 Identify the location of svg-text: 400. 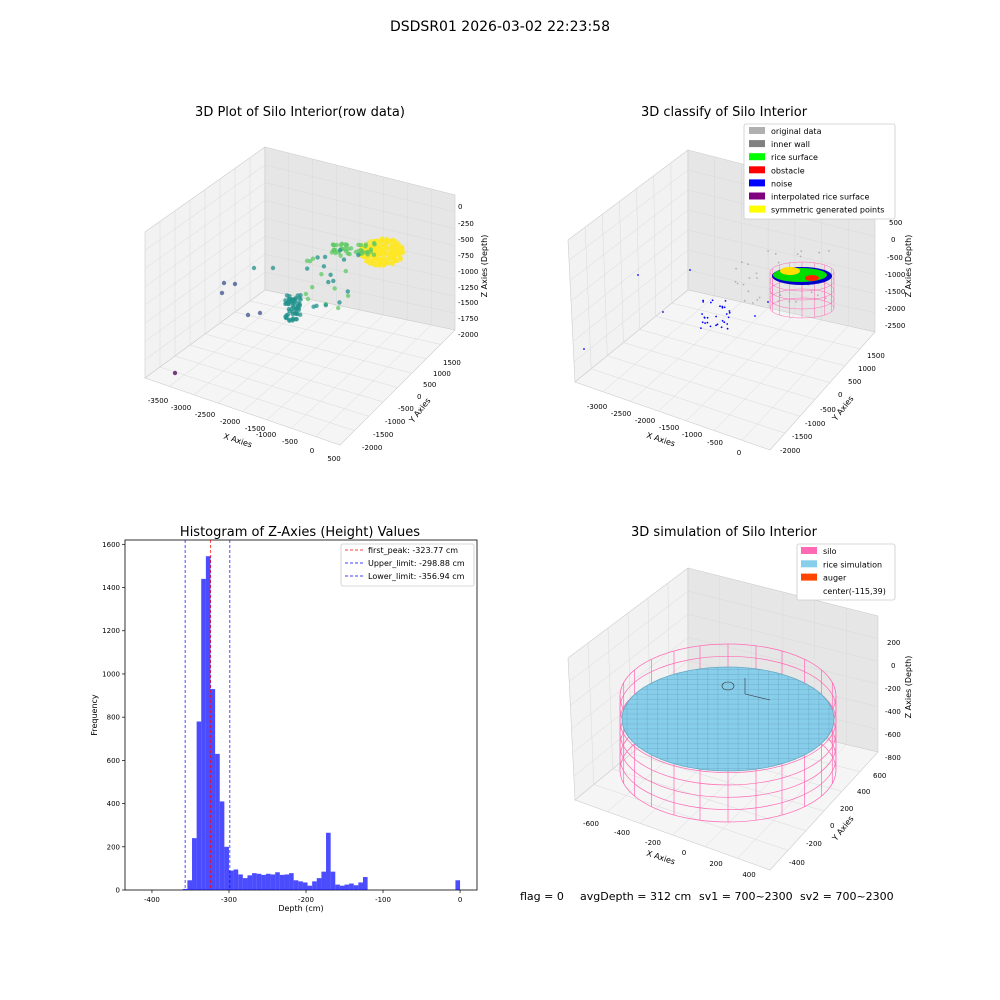
(863, 792).